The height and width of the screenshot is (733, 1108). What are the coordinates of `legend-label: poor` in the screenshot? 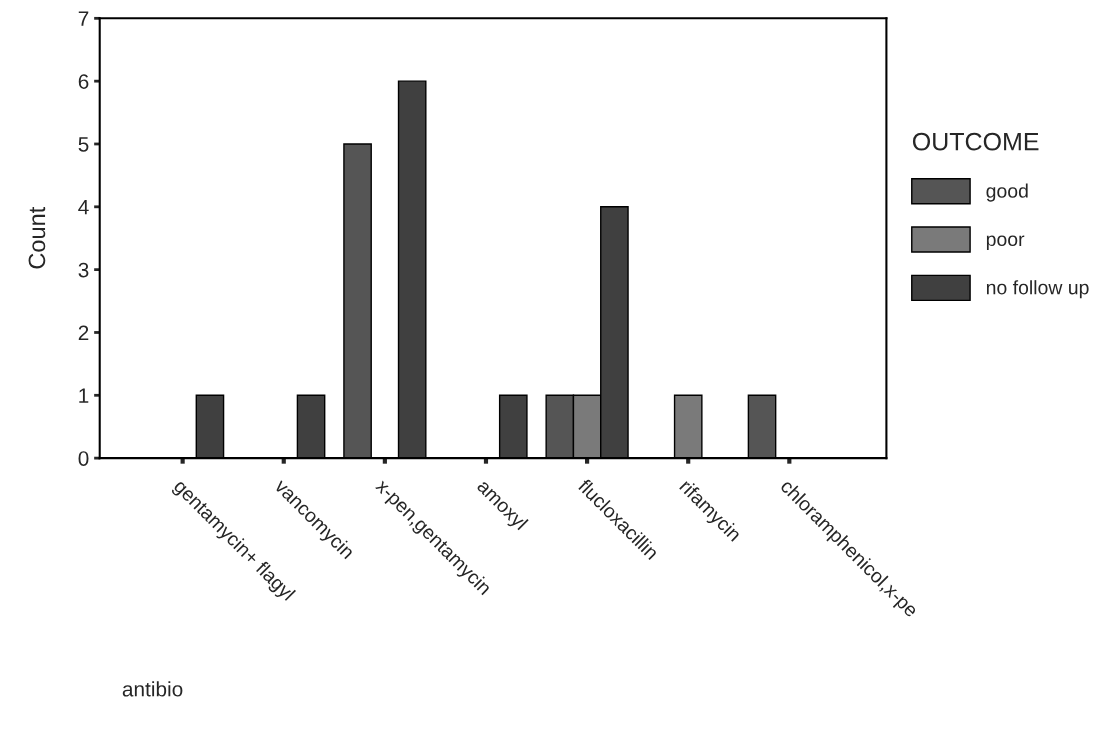 It's located at (1005, 242).